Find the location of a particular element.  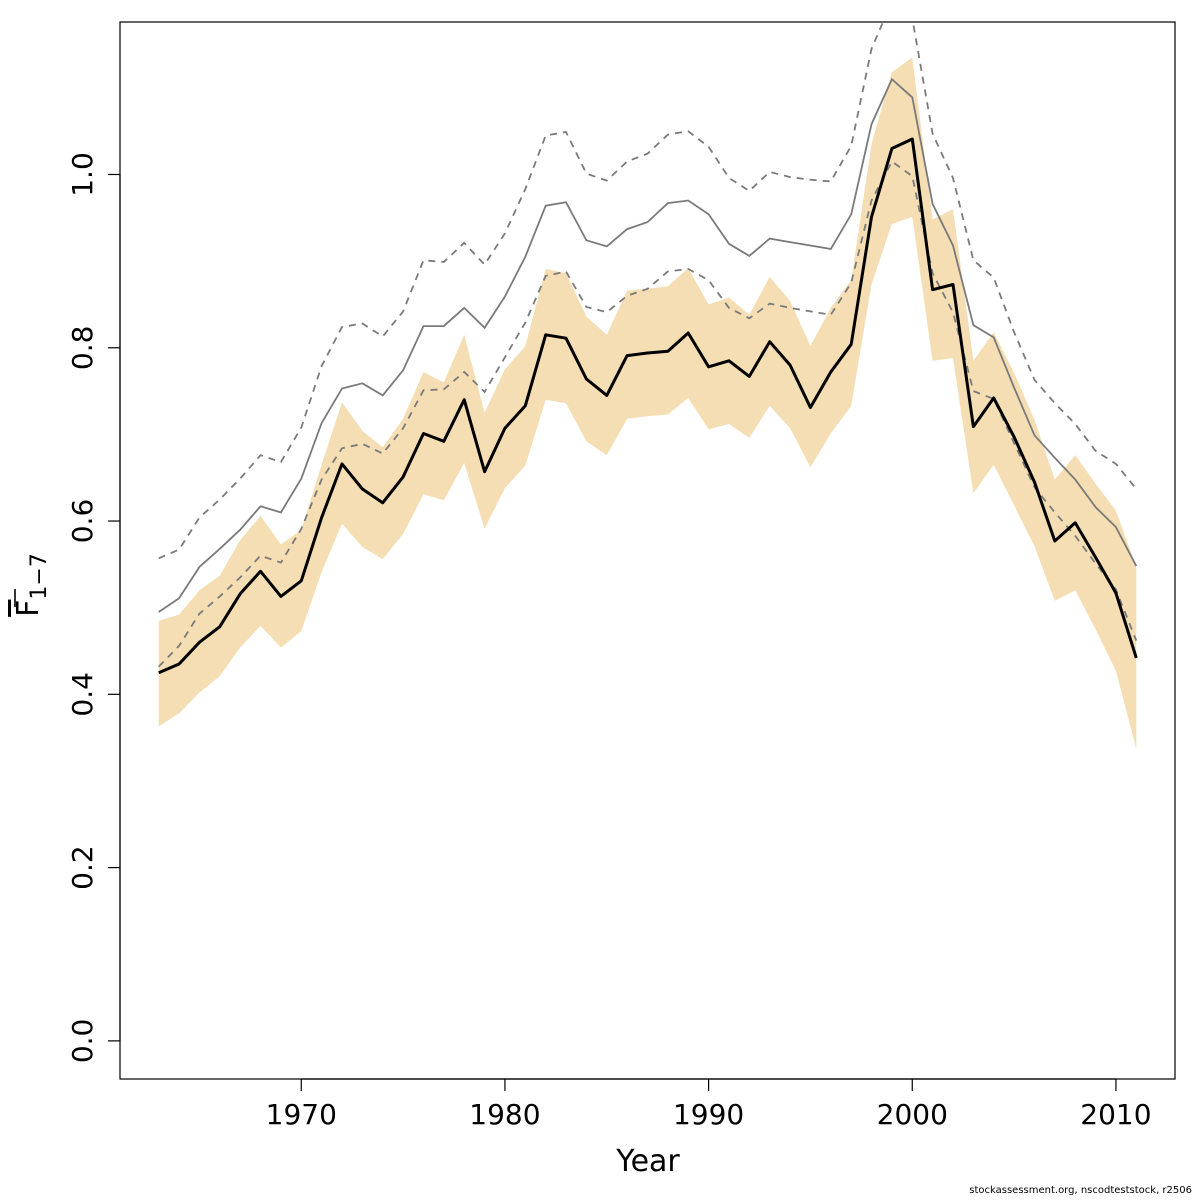

y-tick-label: 1.0 is located at coordinates (82, 174).